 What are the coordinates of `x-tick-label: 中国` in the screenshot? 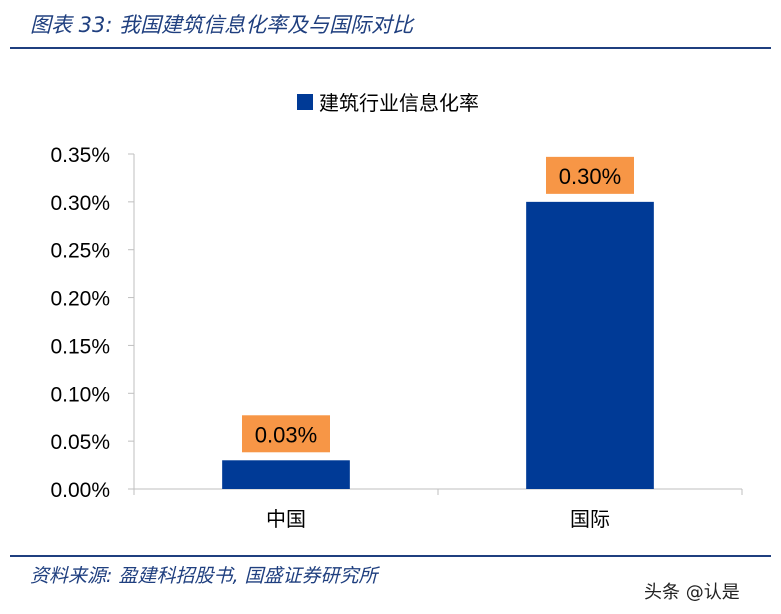 It's located at (286, 519).